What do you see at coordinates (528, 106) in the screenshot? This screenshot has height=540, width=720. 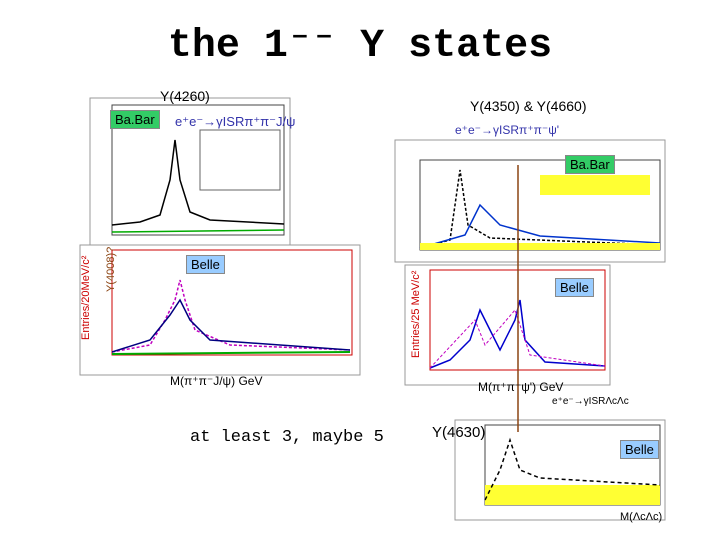 I see `state-label: Y(4350) & Y(4660)` at bounding box center [528, 106].